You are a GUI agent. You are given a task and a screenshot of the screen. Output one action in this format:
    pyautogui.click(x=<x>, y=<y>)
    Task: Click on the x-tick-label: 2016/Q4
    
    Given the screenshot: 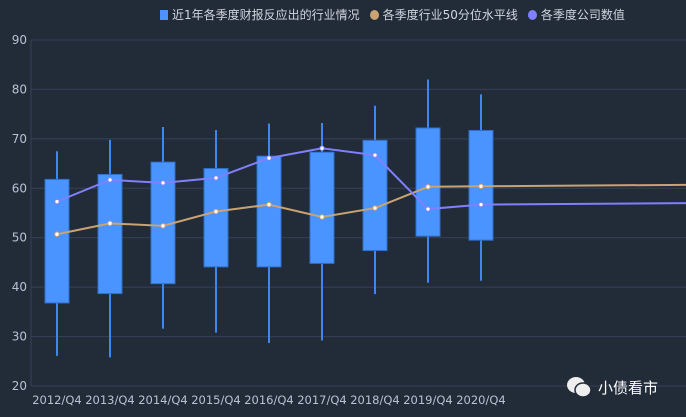 What is the action you would take?
    pyautogui.click(x=269, y=400)
    